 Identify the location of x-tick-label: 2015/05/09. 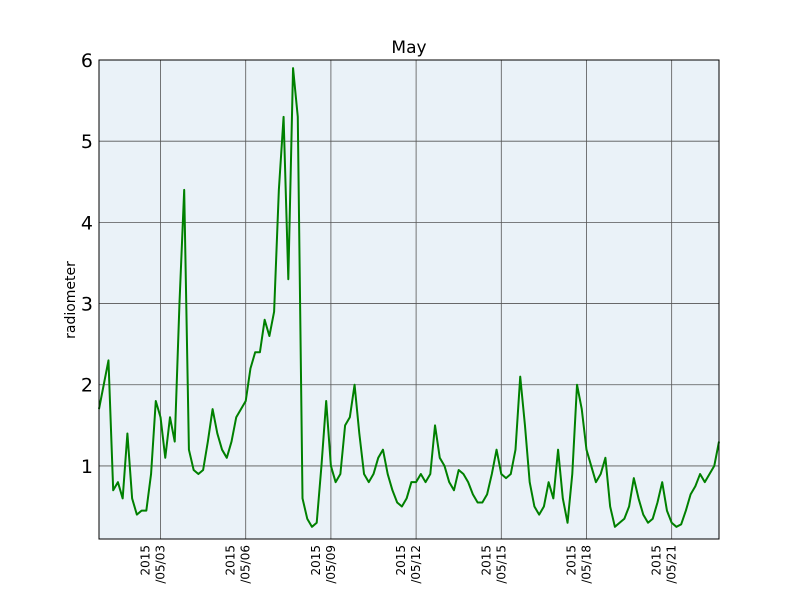
(323, 564).